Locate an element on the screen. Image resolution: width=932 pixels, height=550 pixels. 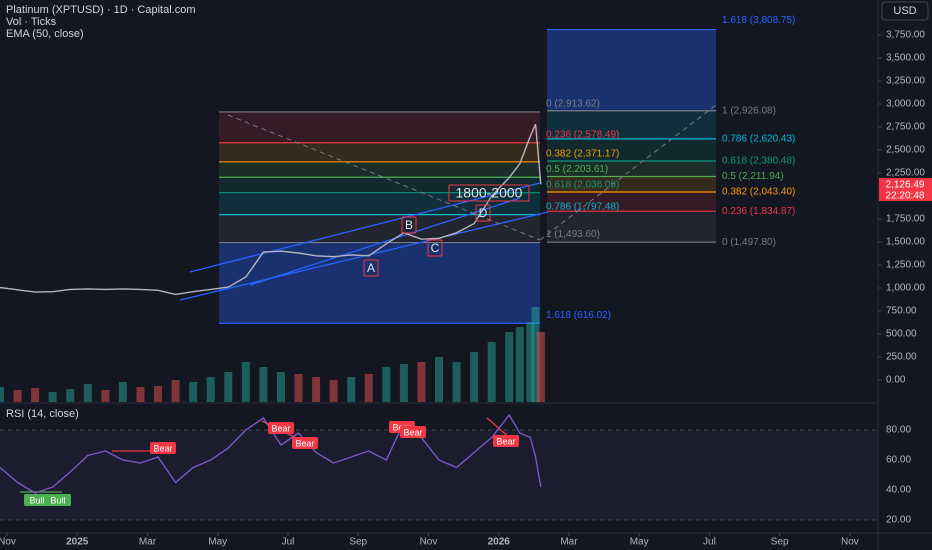
fib-label: 0.618 (2,380.48) is located at coordinates (758, 161).